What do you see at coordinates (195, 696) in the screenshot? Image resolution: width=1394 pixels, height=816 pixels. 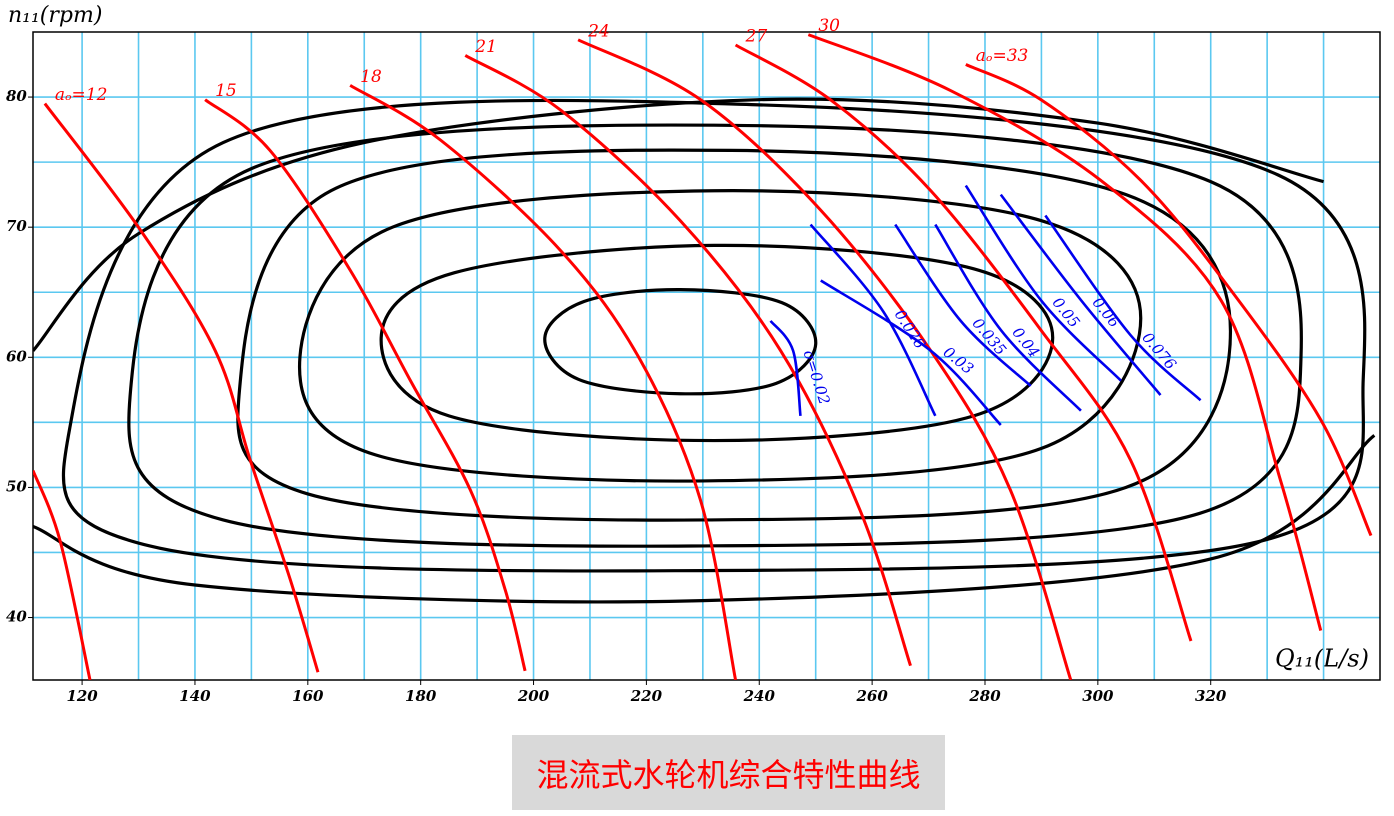 I see `x-tick-label: 140` at bounding box center [195, 696].